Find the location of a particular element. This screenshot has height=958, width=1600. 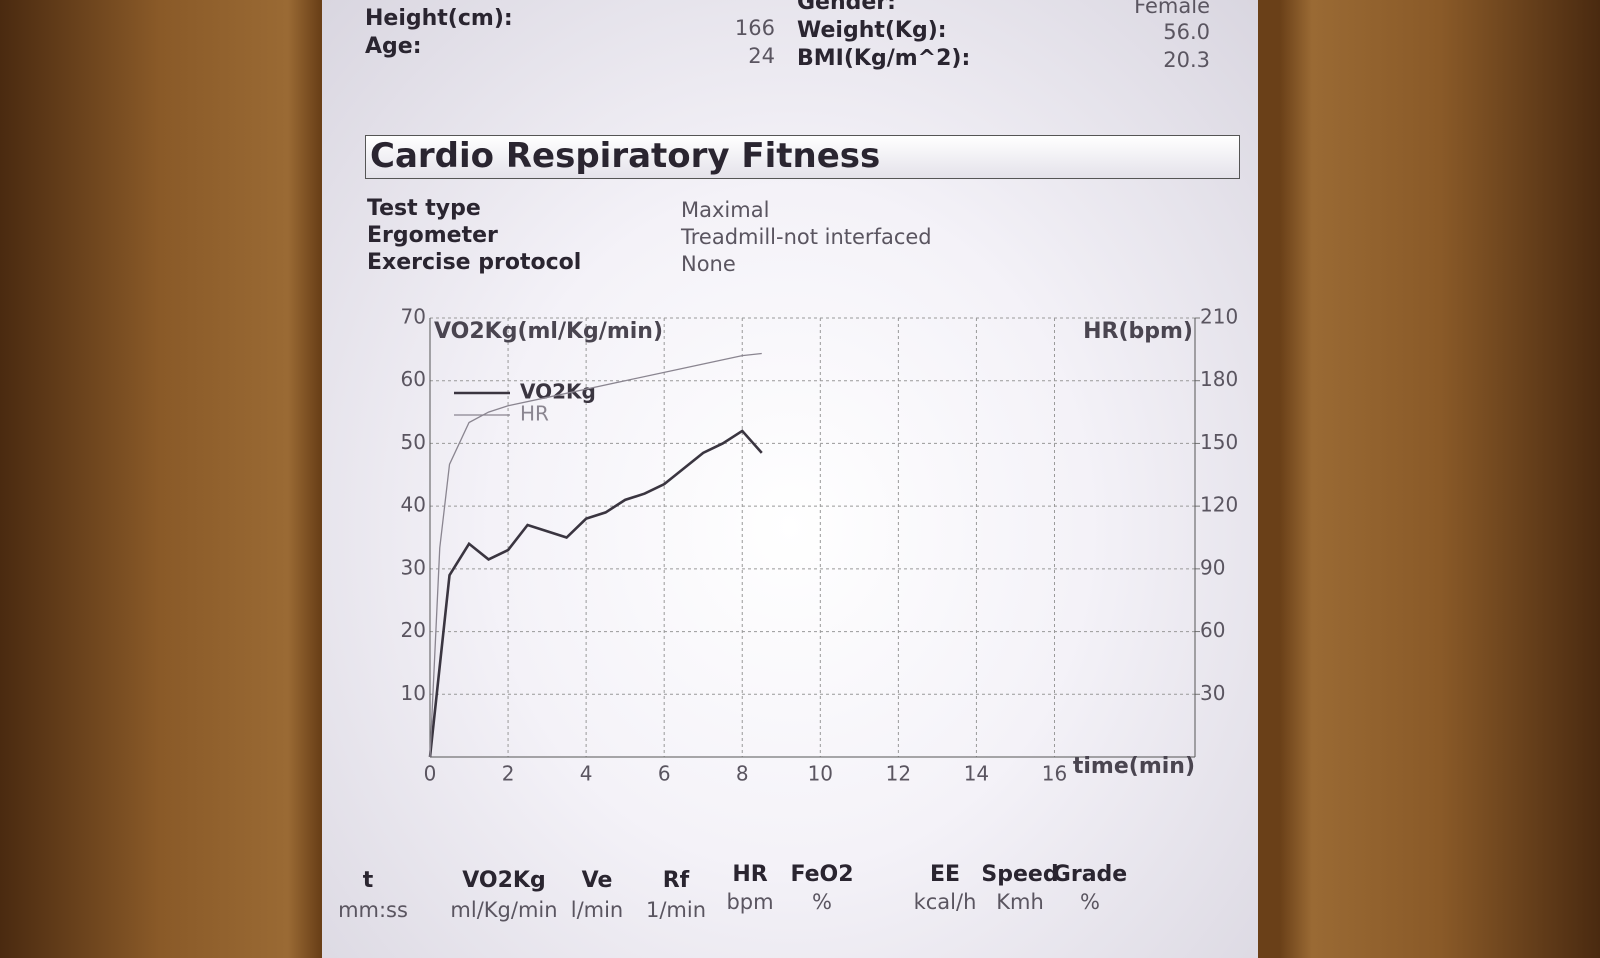

x-tick-label: 6 is located at coordinates (664, 774).